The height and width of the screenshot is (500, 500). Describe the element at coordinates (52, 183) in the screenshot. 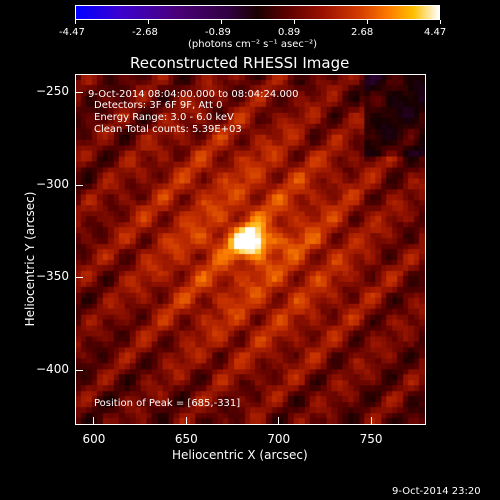

I see `y-tick-label: −300` at that location.